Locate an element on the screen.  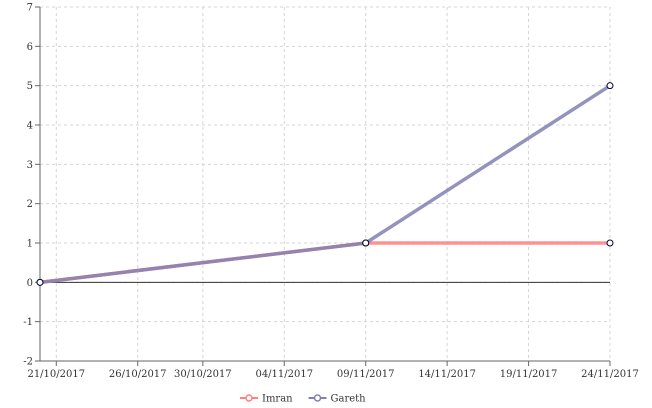
y-tick-label: 3 is located at coordinates (30, 165).